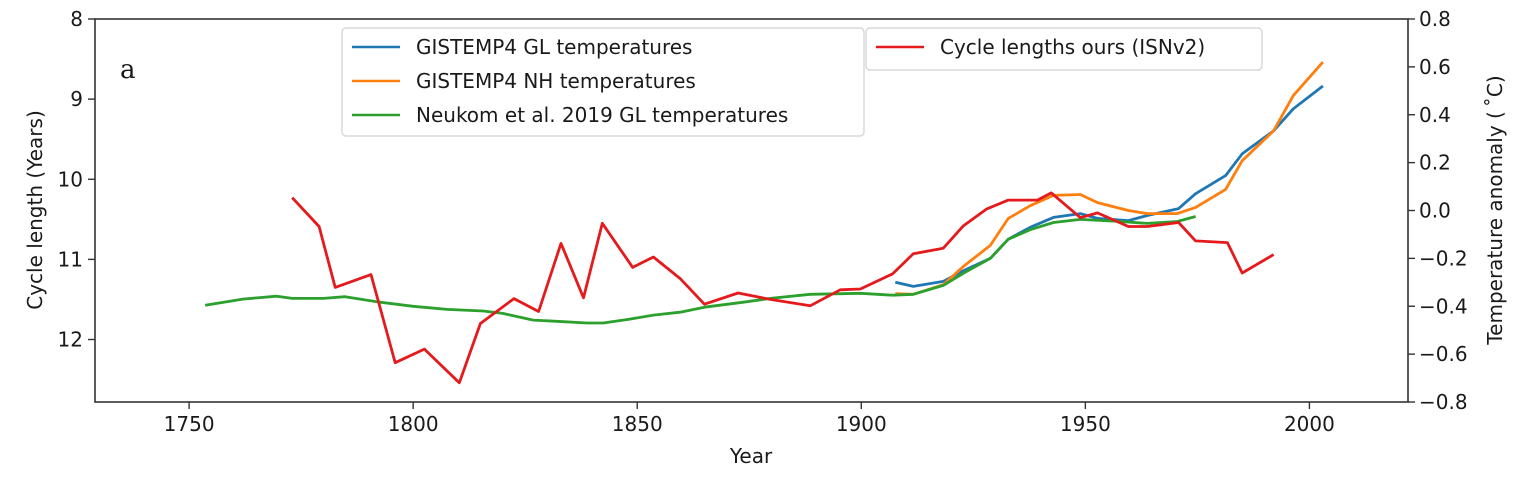 This screenshot has height=484, width=1536. I want to click on x-tick-label: 1900, so click(861, 424).